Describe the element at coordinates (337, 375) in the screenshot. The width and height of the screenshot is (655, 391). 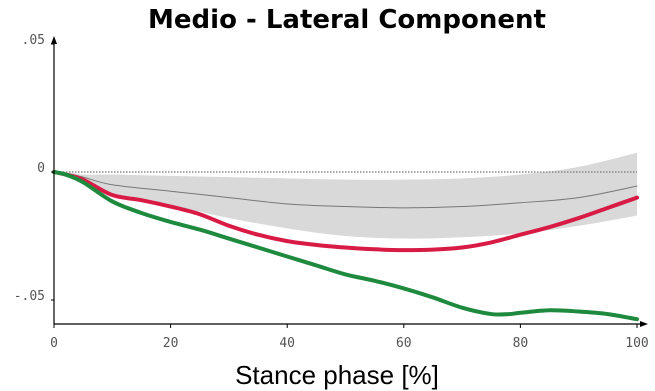
I see `x-axis-label: Stance phase [%]` at that location.